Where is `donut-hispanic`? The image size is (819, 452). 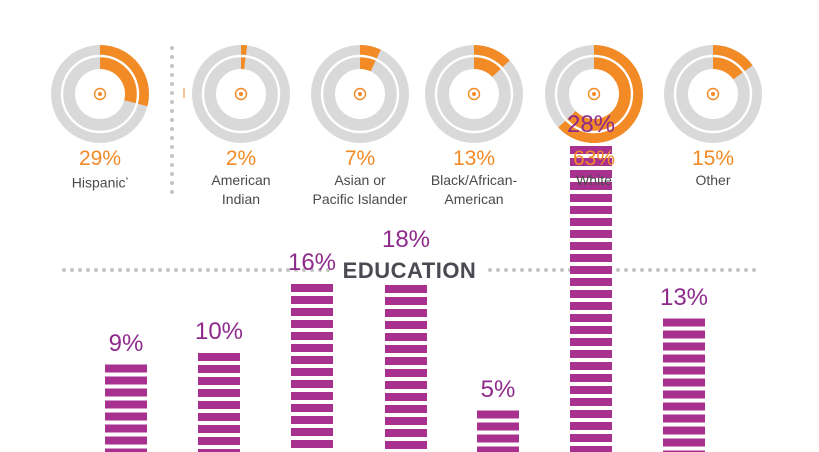 donut-hispanic is located at coordinates (100, 94).